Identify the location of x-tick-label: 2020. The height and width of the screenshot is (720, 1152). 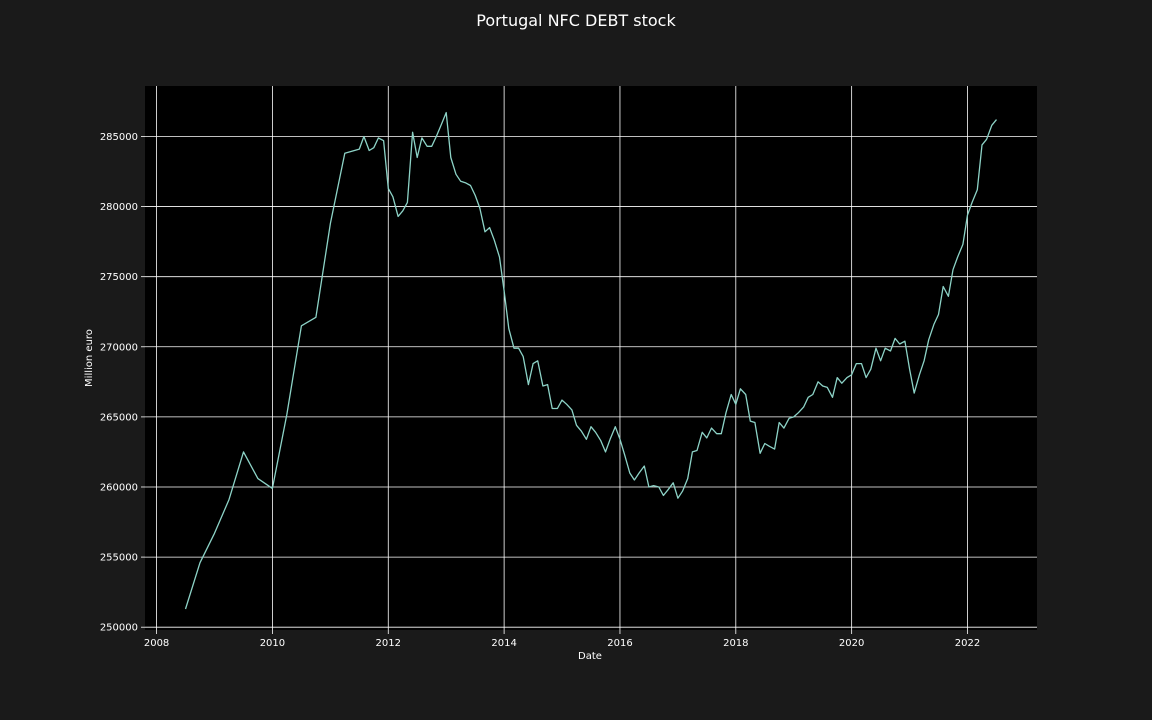
(851, 643).